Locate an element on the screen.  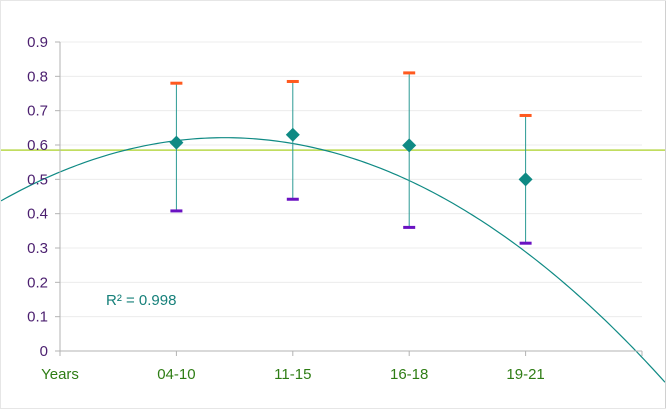
y-tick-label: 0.8 is located at coordinates (37, 76).